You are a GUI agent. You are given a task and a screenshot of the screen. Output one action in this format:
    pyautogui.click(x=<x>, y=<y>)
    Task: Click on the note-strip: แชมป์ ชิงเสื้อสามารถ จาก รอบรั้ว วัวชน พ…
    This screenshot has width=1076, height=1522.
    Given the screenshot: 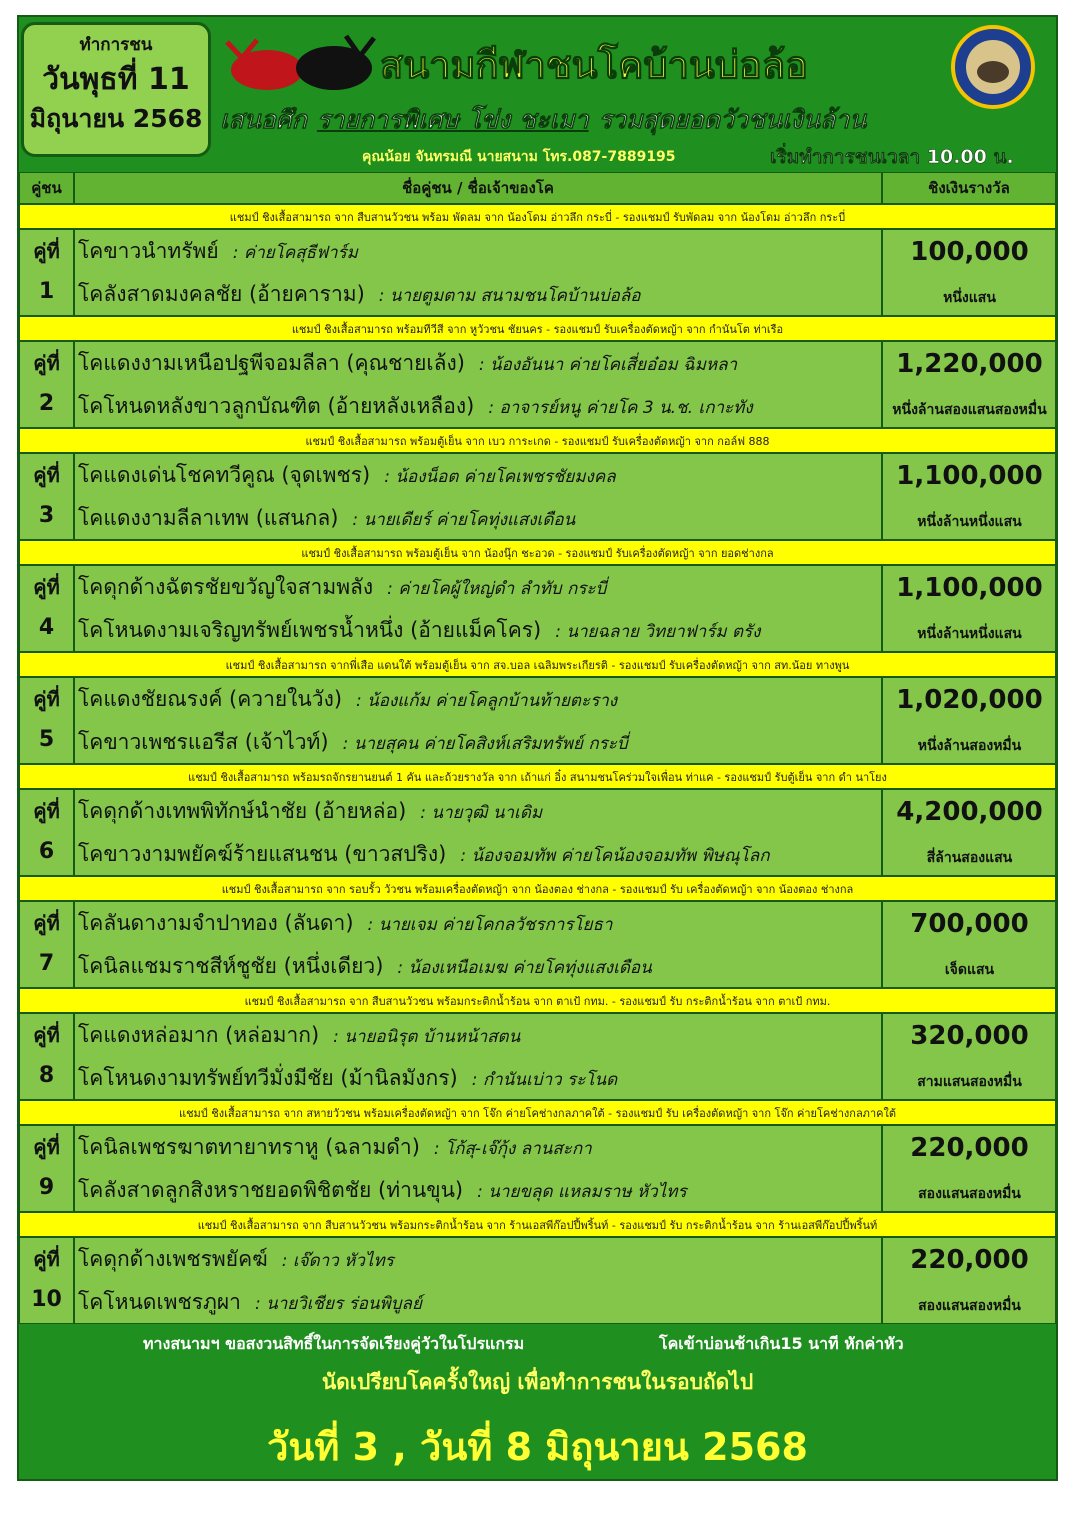 What is the action you would take?
    pyautogui.click(x=537, y=888)
    